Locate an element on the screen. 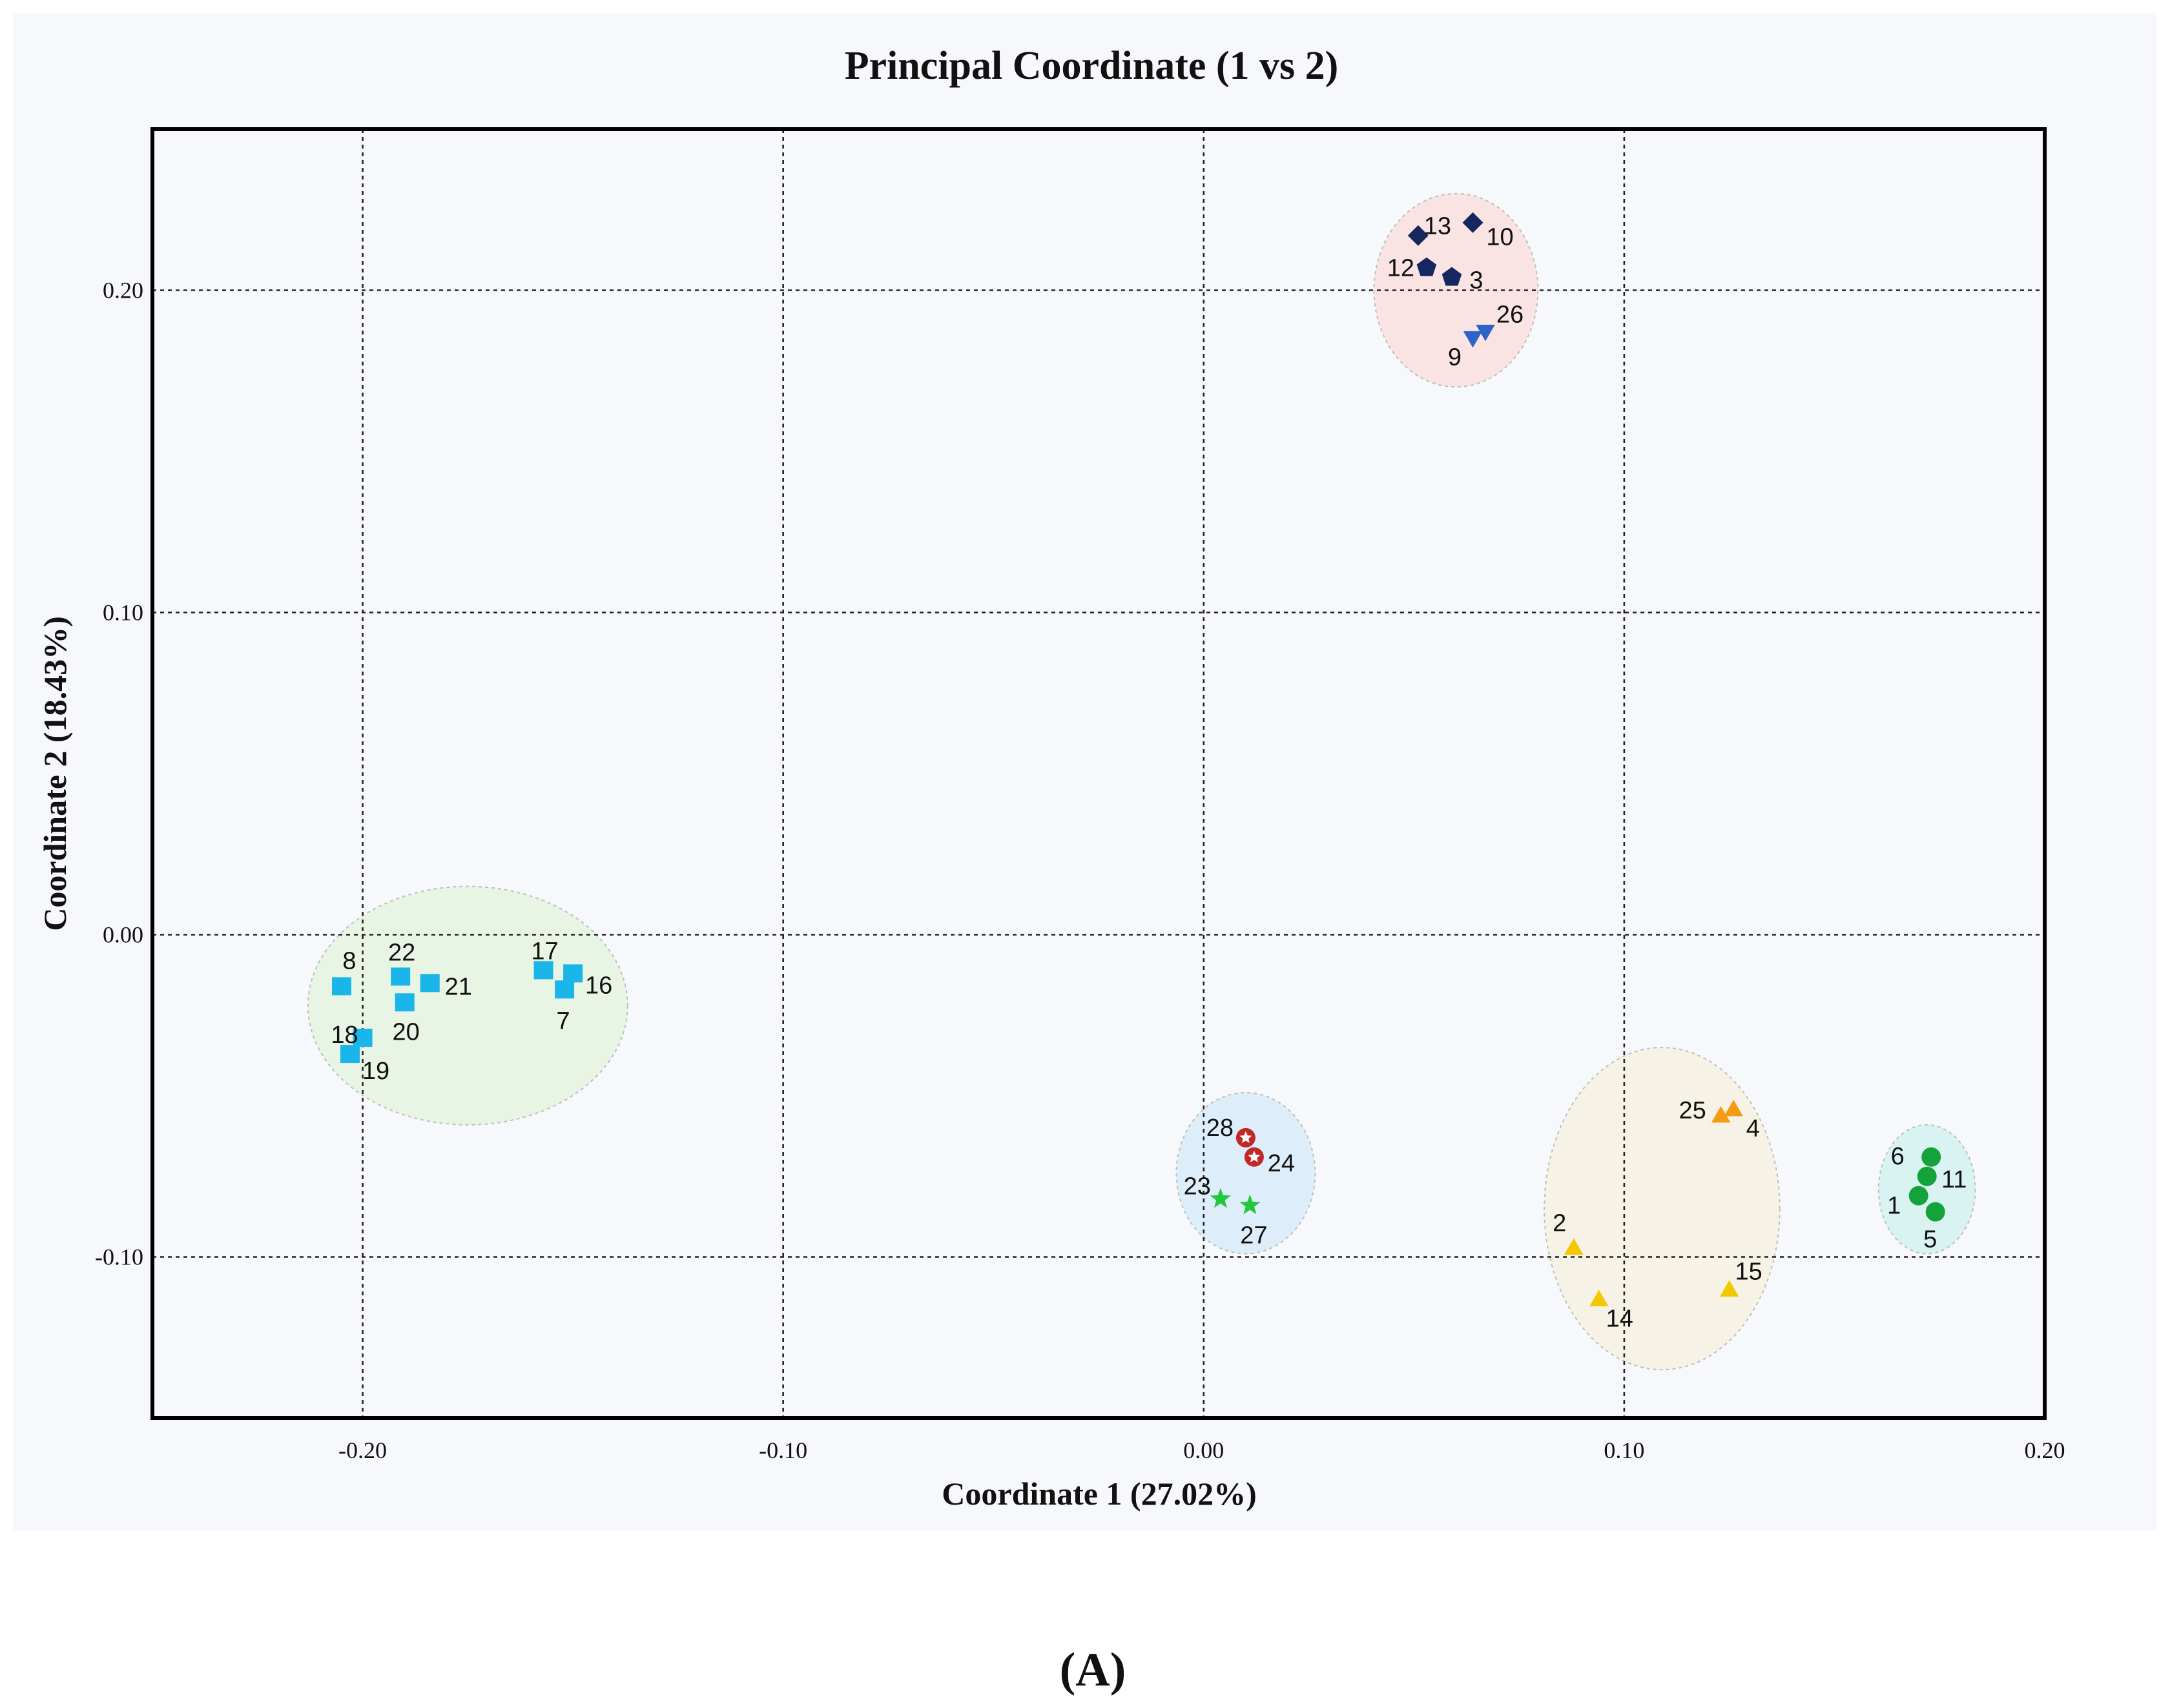 The image size is (2170, 1708). point-label-17: 17 is located at coordinates (544, 951).